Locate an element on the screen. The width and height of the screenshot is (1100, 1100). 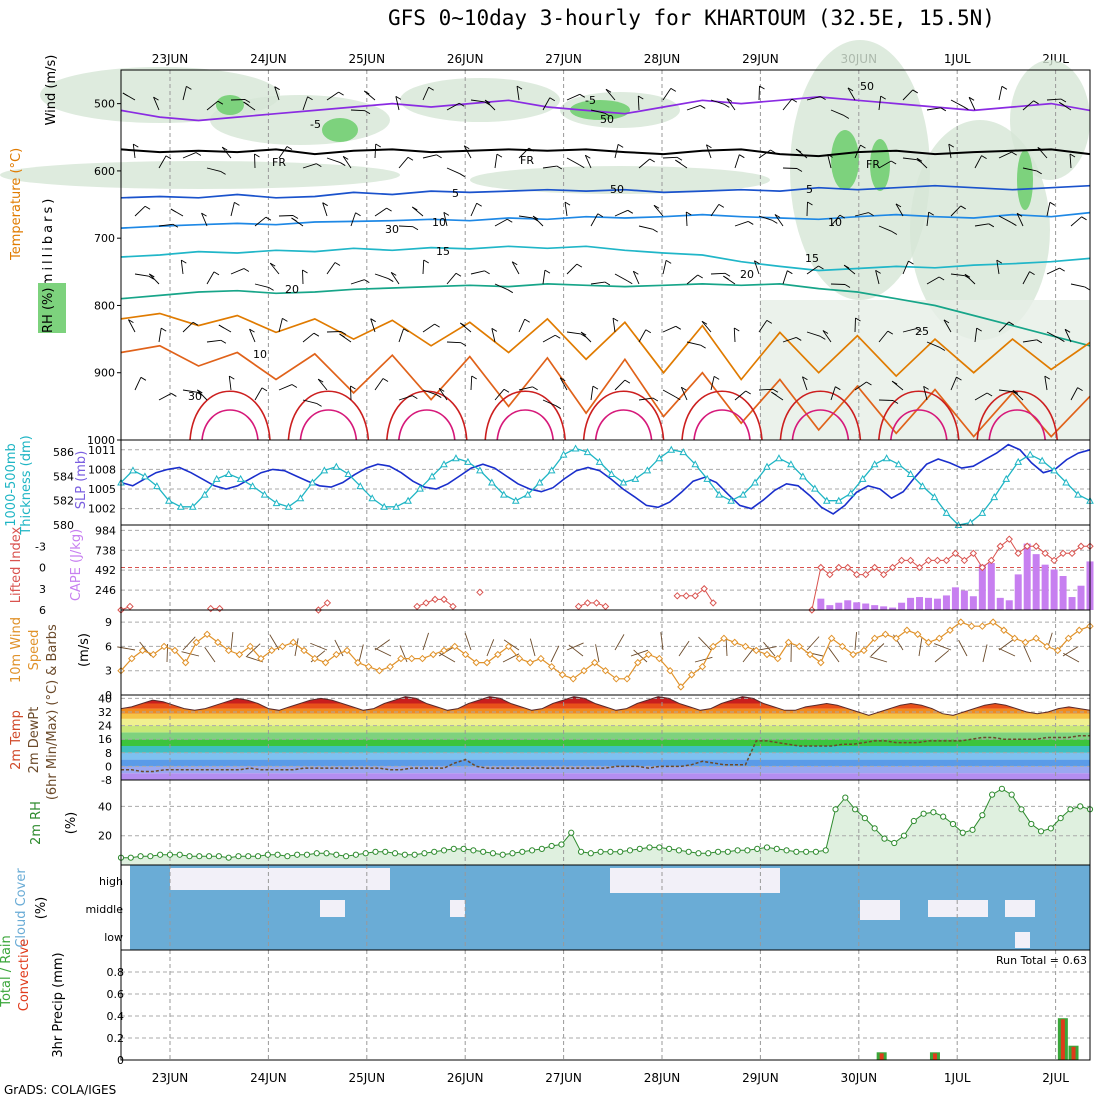
contour-label: 50 is located at coordinates (607, 119).